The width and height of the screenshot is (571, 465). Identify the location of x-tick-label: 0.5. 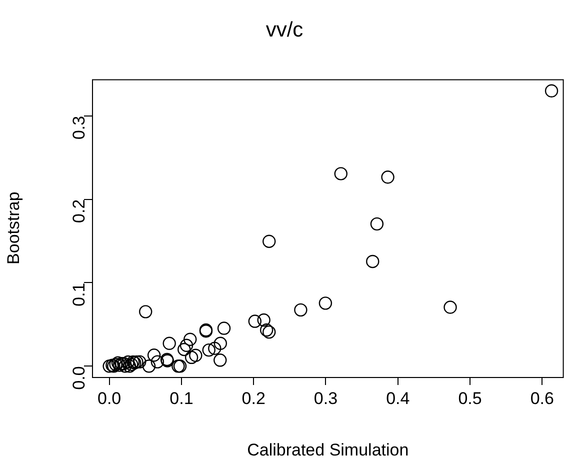
(470, 398).